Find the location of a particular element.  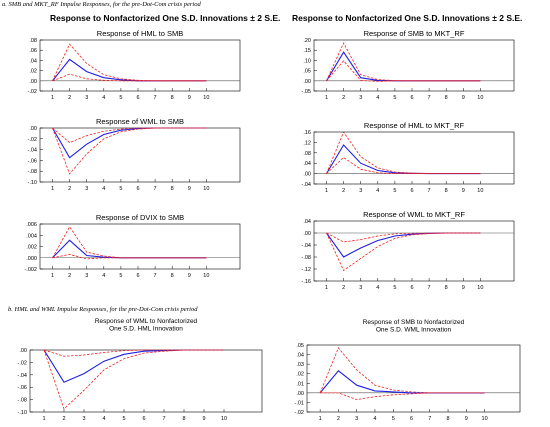

chart-title-line: Response of HML to SMB is located at coordinates (140, 33).